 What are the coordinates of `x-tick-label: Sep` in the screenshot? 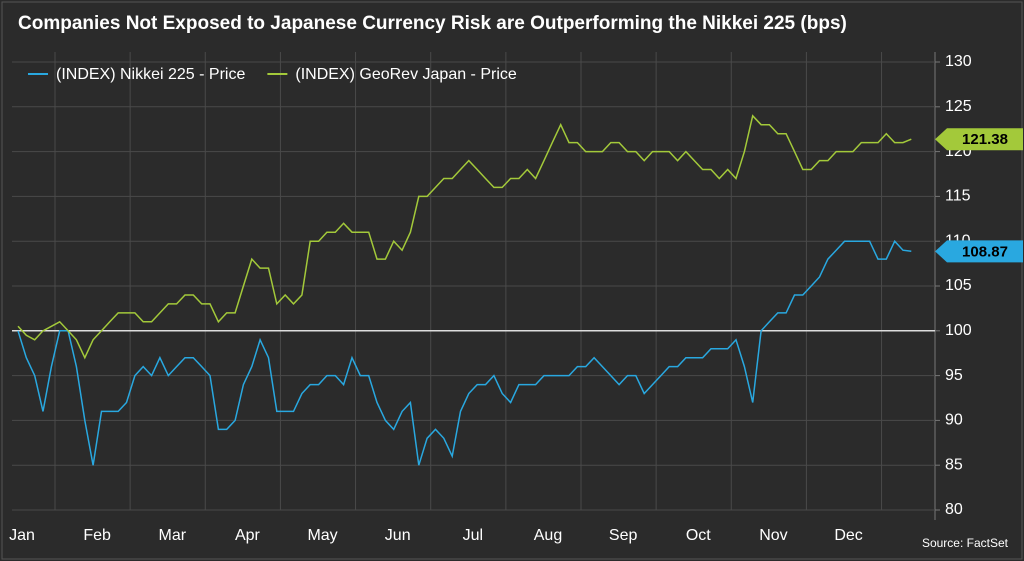 It's located at (623, 535).